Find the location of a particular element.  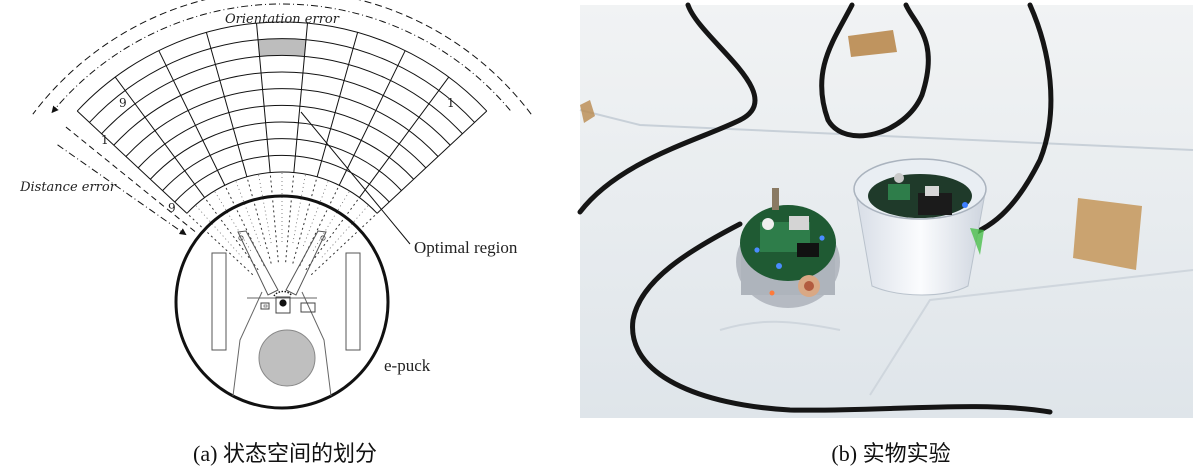

orientation-error-outer-arc is located at coordinates (282, 57).